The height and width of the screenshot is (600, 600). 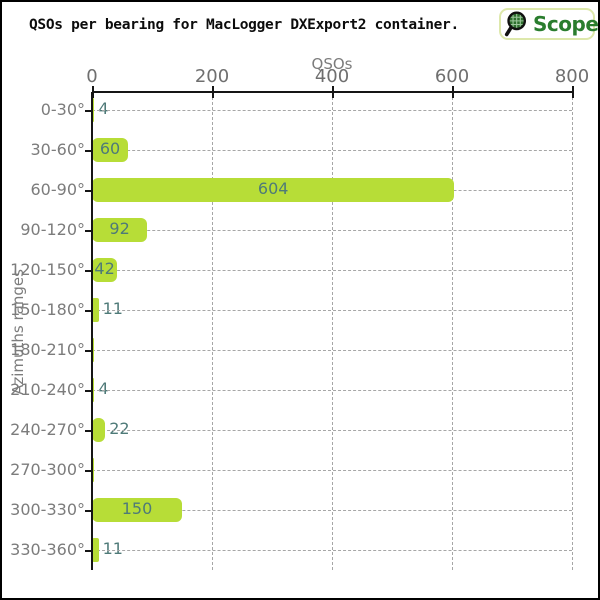 What do you see at coordinates (47, 309) in the screenshot?
I see `category-label: 150-180°` at bounding box center [47, 309].